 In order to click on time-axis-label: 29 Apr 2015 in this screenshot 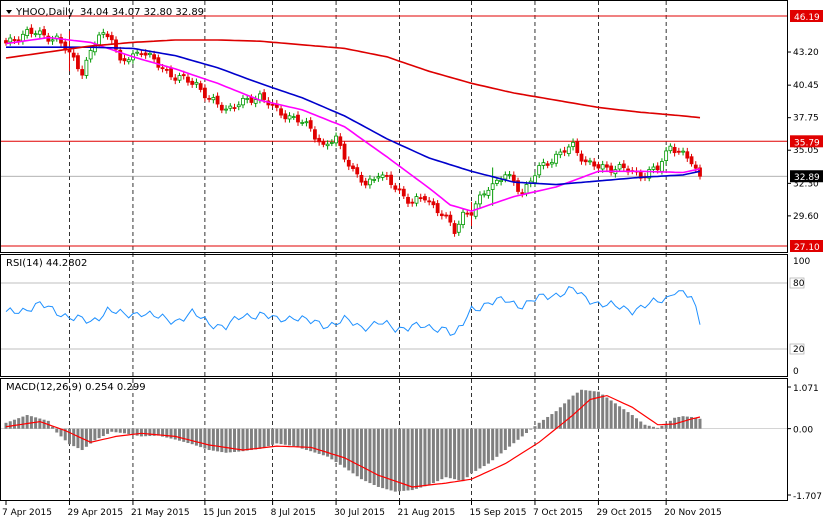, I will do `click(95, 513)`.